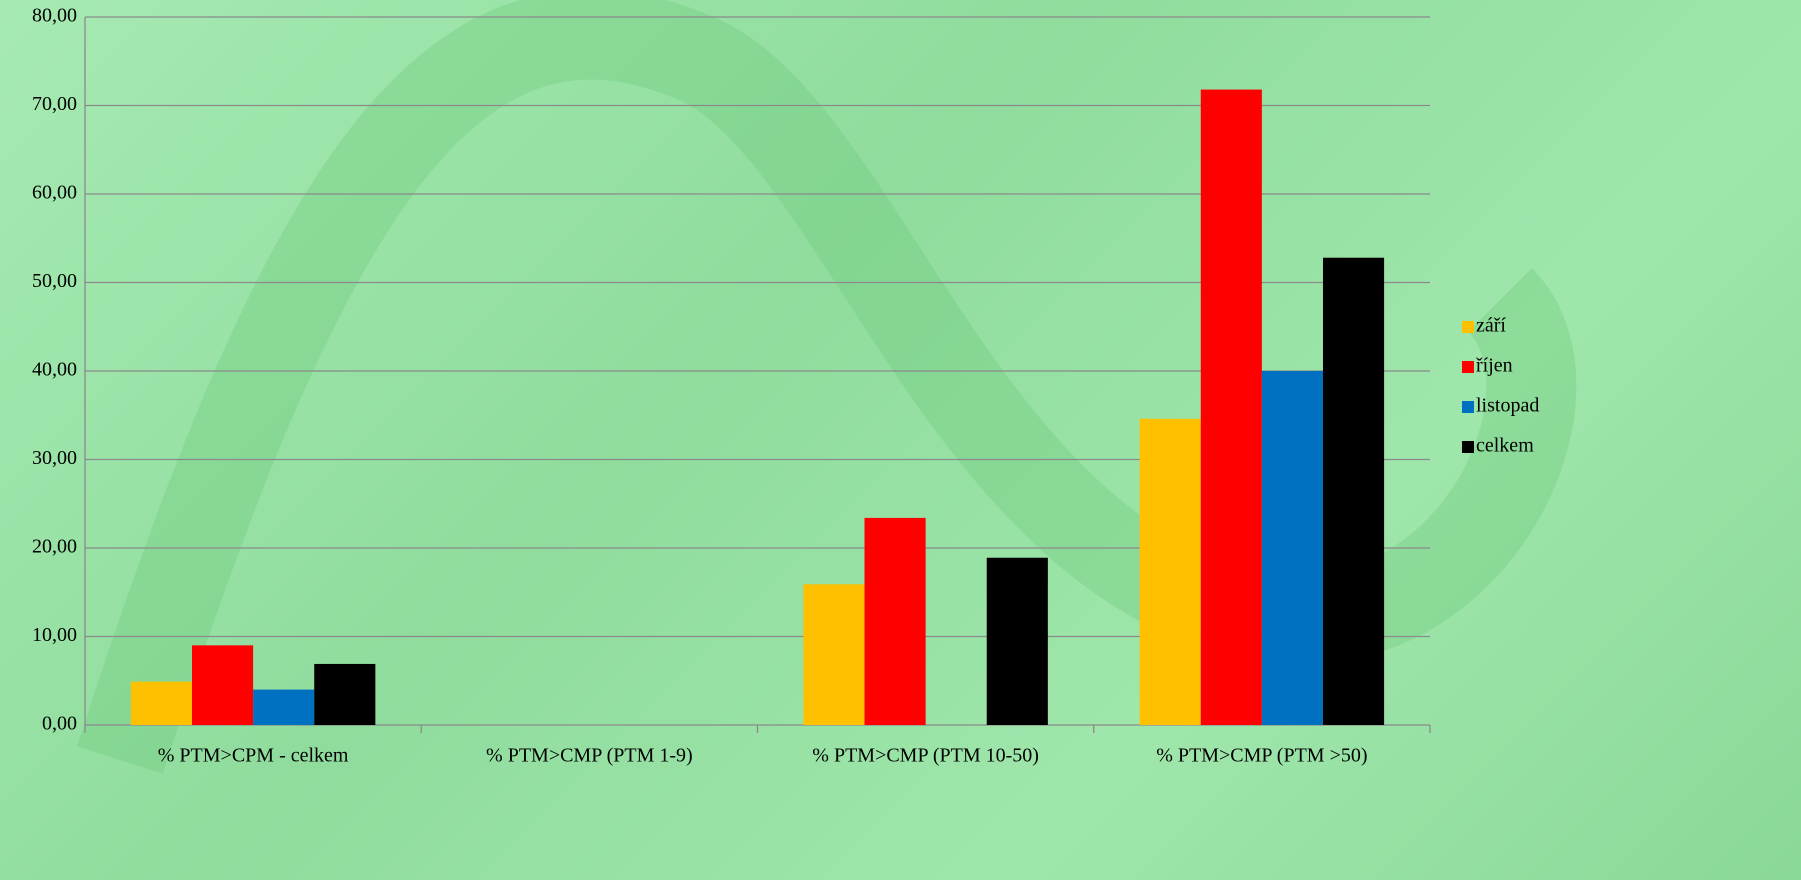  Describe the element at coordinates (1491, 326) in the screenshot. I see `legend-label: září` at that location.